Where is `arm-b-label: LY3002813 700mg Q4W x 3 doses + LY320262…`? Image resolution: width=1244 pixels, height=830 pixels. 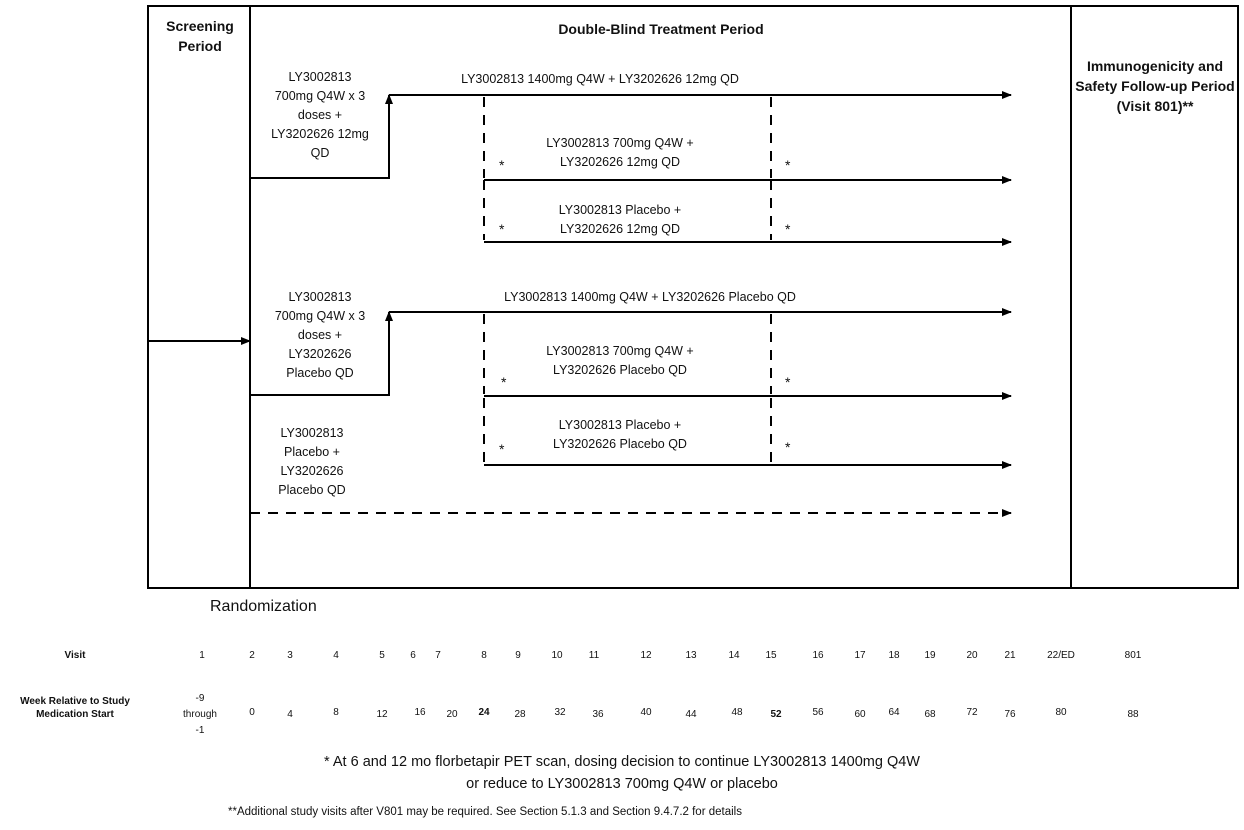 arm-b-label: LY3002813 700mg Q4W x 3 doses + LY320262… is located at coordinates (320, 335).